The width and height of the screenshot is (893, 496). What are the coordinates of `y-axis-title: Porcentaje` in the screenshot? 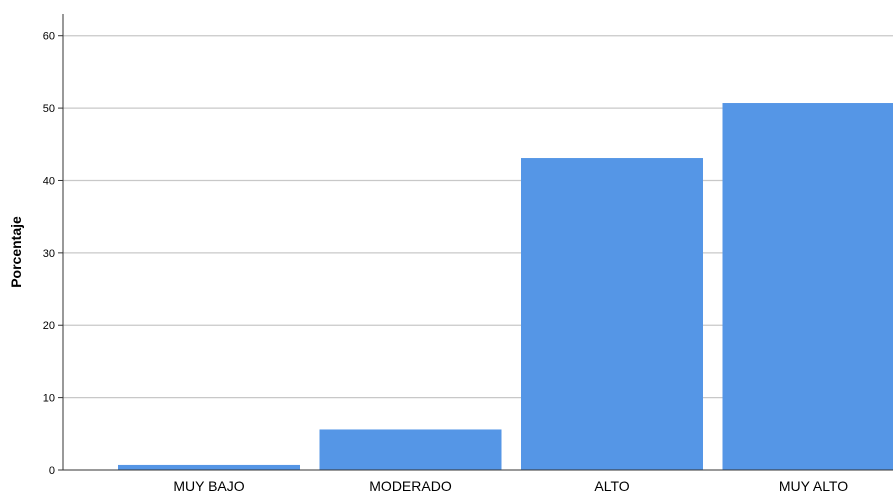 It's located at (16, 252).